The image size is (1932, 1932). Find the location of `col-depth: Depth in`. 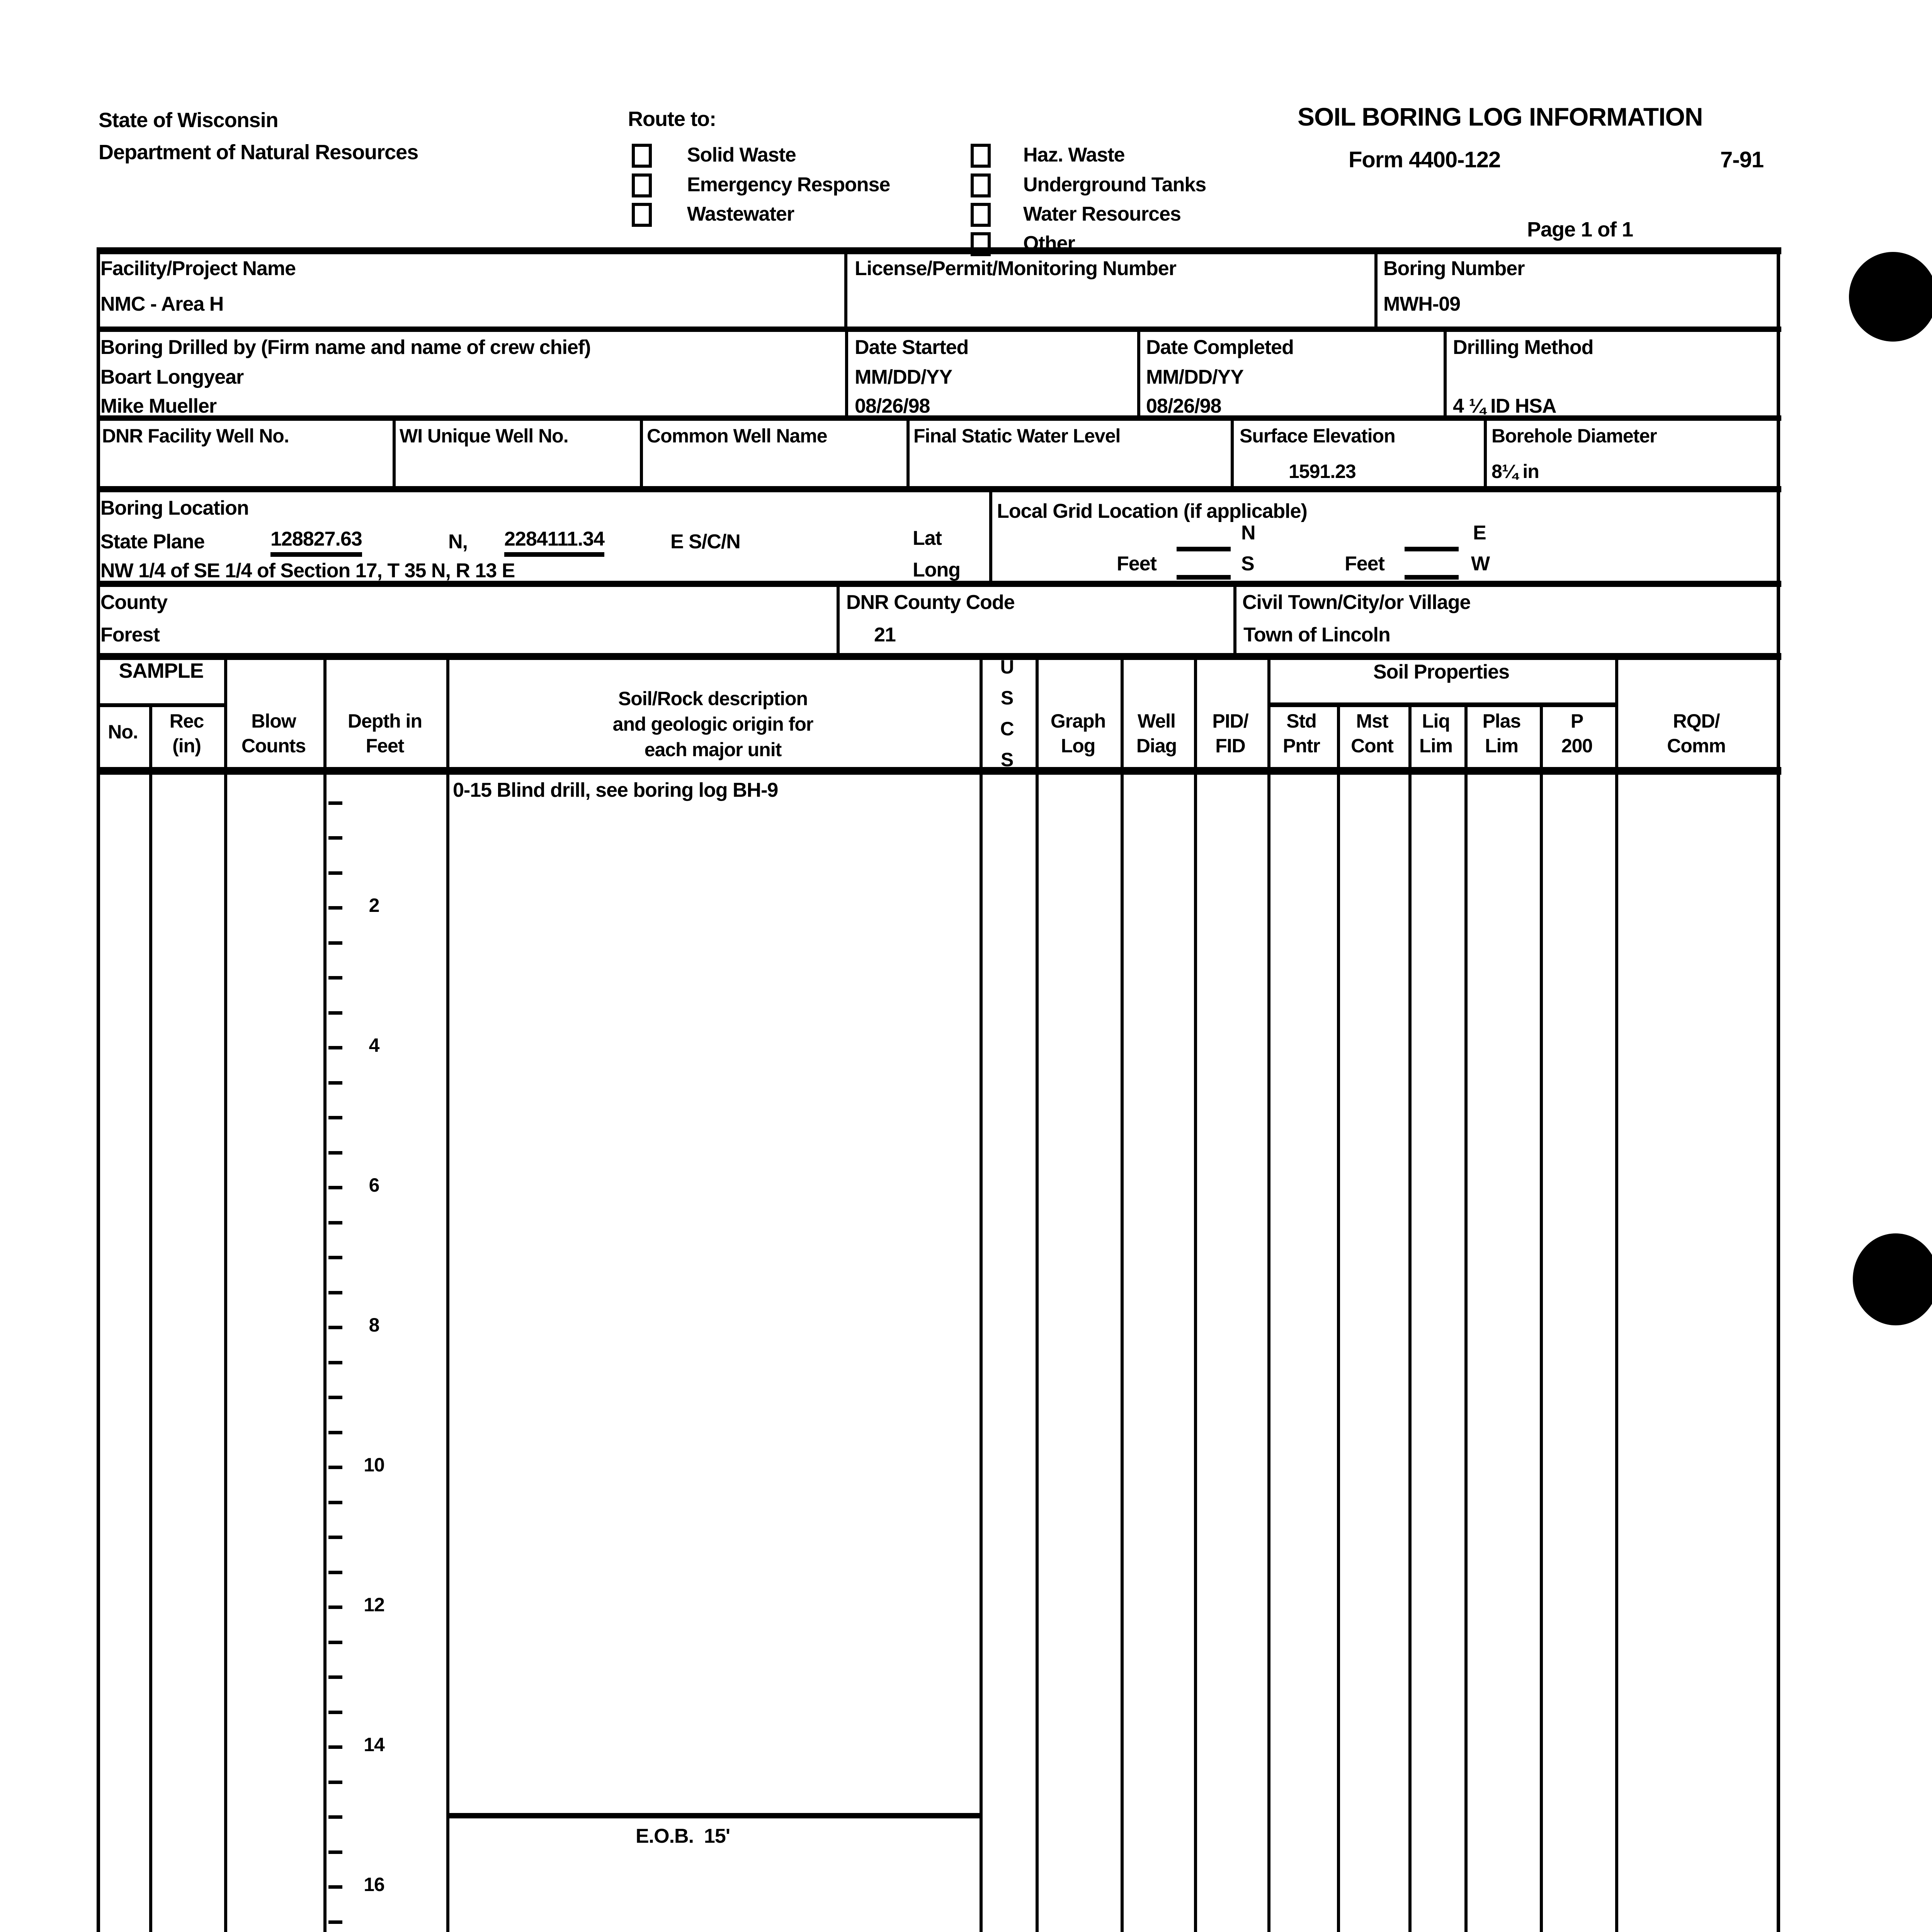

col-depth: Depth in is located at coordinates (385, 721).